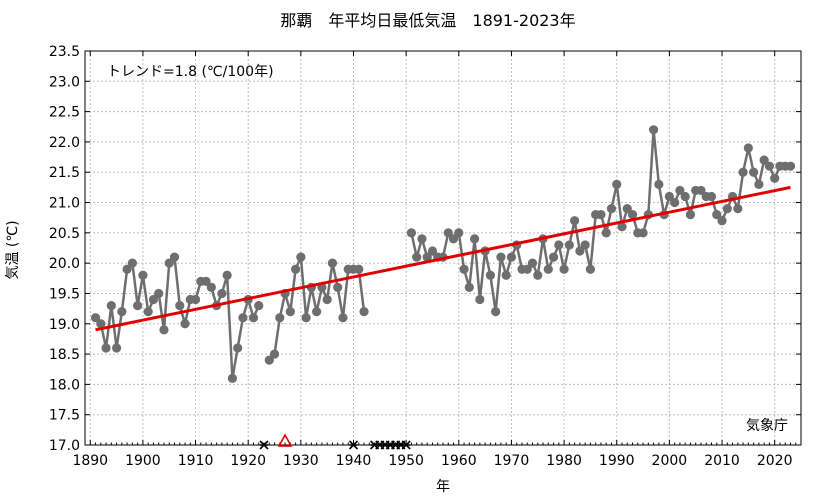  What do you see at coordinates (767, 426) in the screenshot?
I see `source-label: 気象庁` at bounding box center [767, 426].